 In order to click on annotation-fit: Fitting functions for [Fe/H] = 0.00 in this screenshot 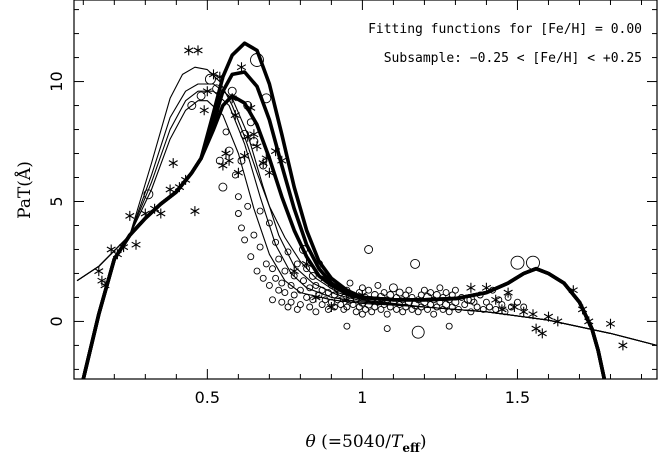, I will do `click(505, 29)`.